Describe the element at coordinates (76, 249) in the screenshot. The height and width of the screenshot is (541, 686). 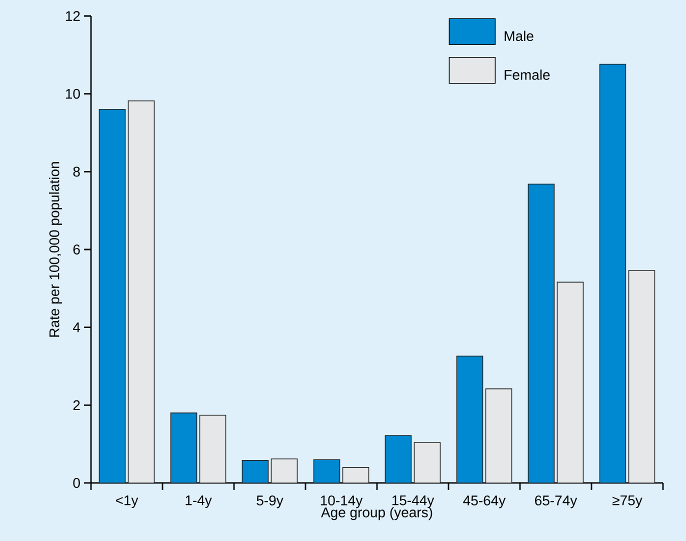
I see `y-tick-label: 6` at that location.